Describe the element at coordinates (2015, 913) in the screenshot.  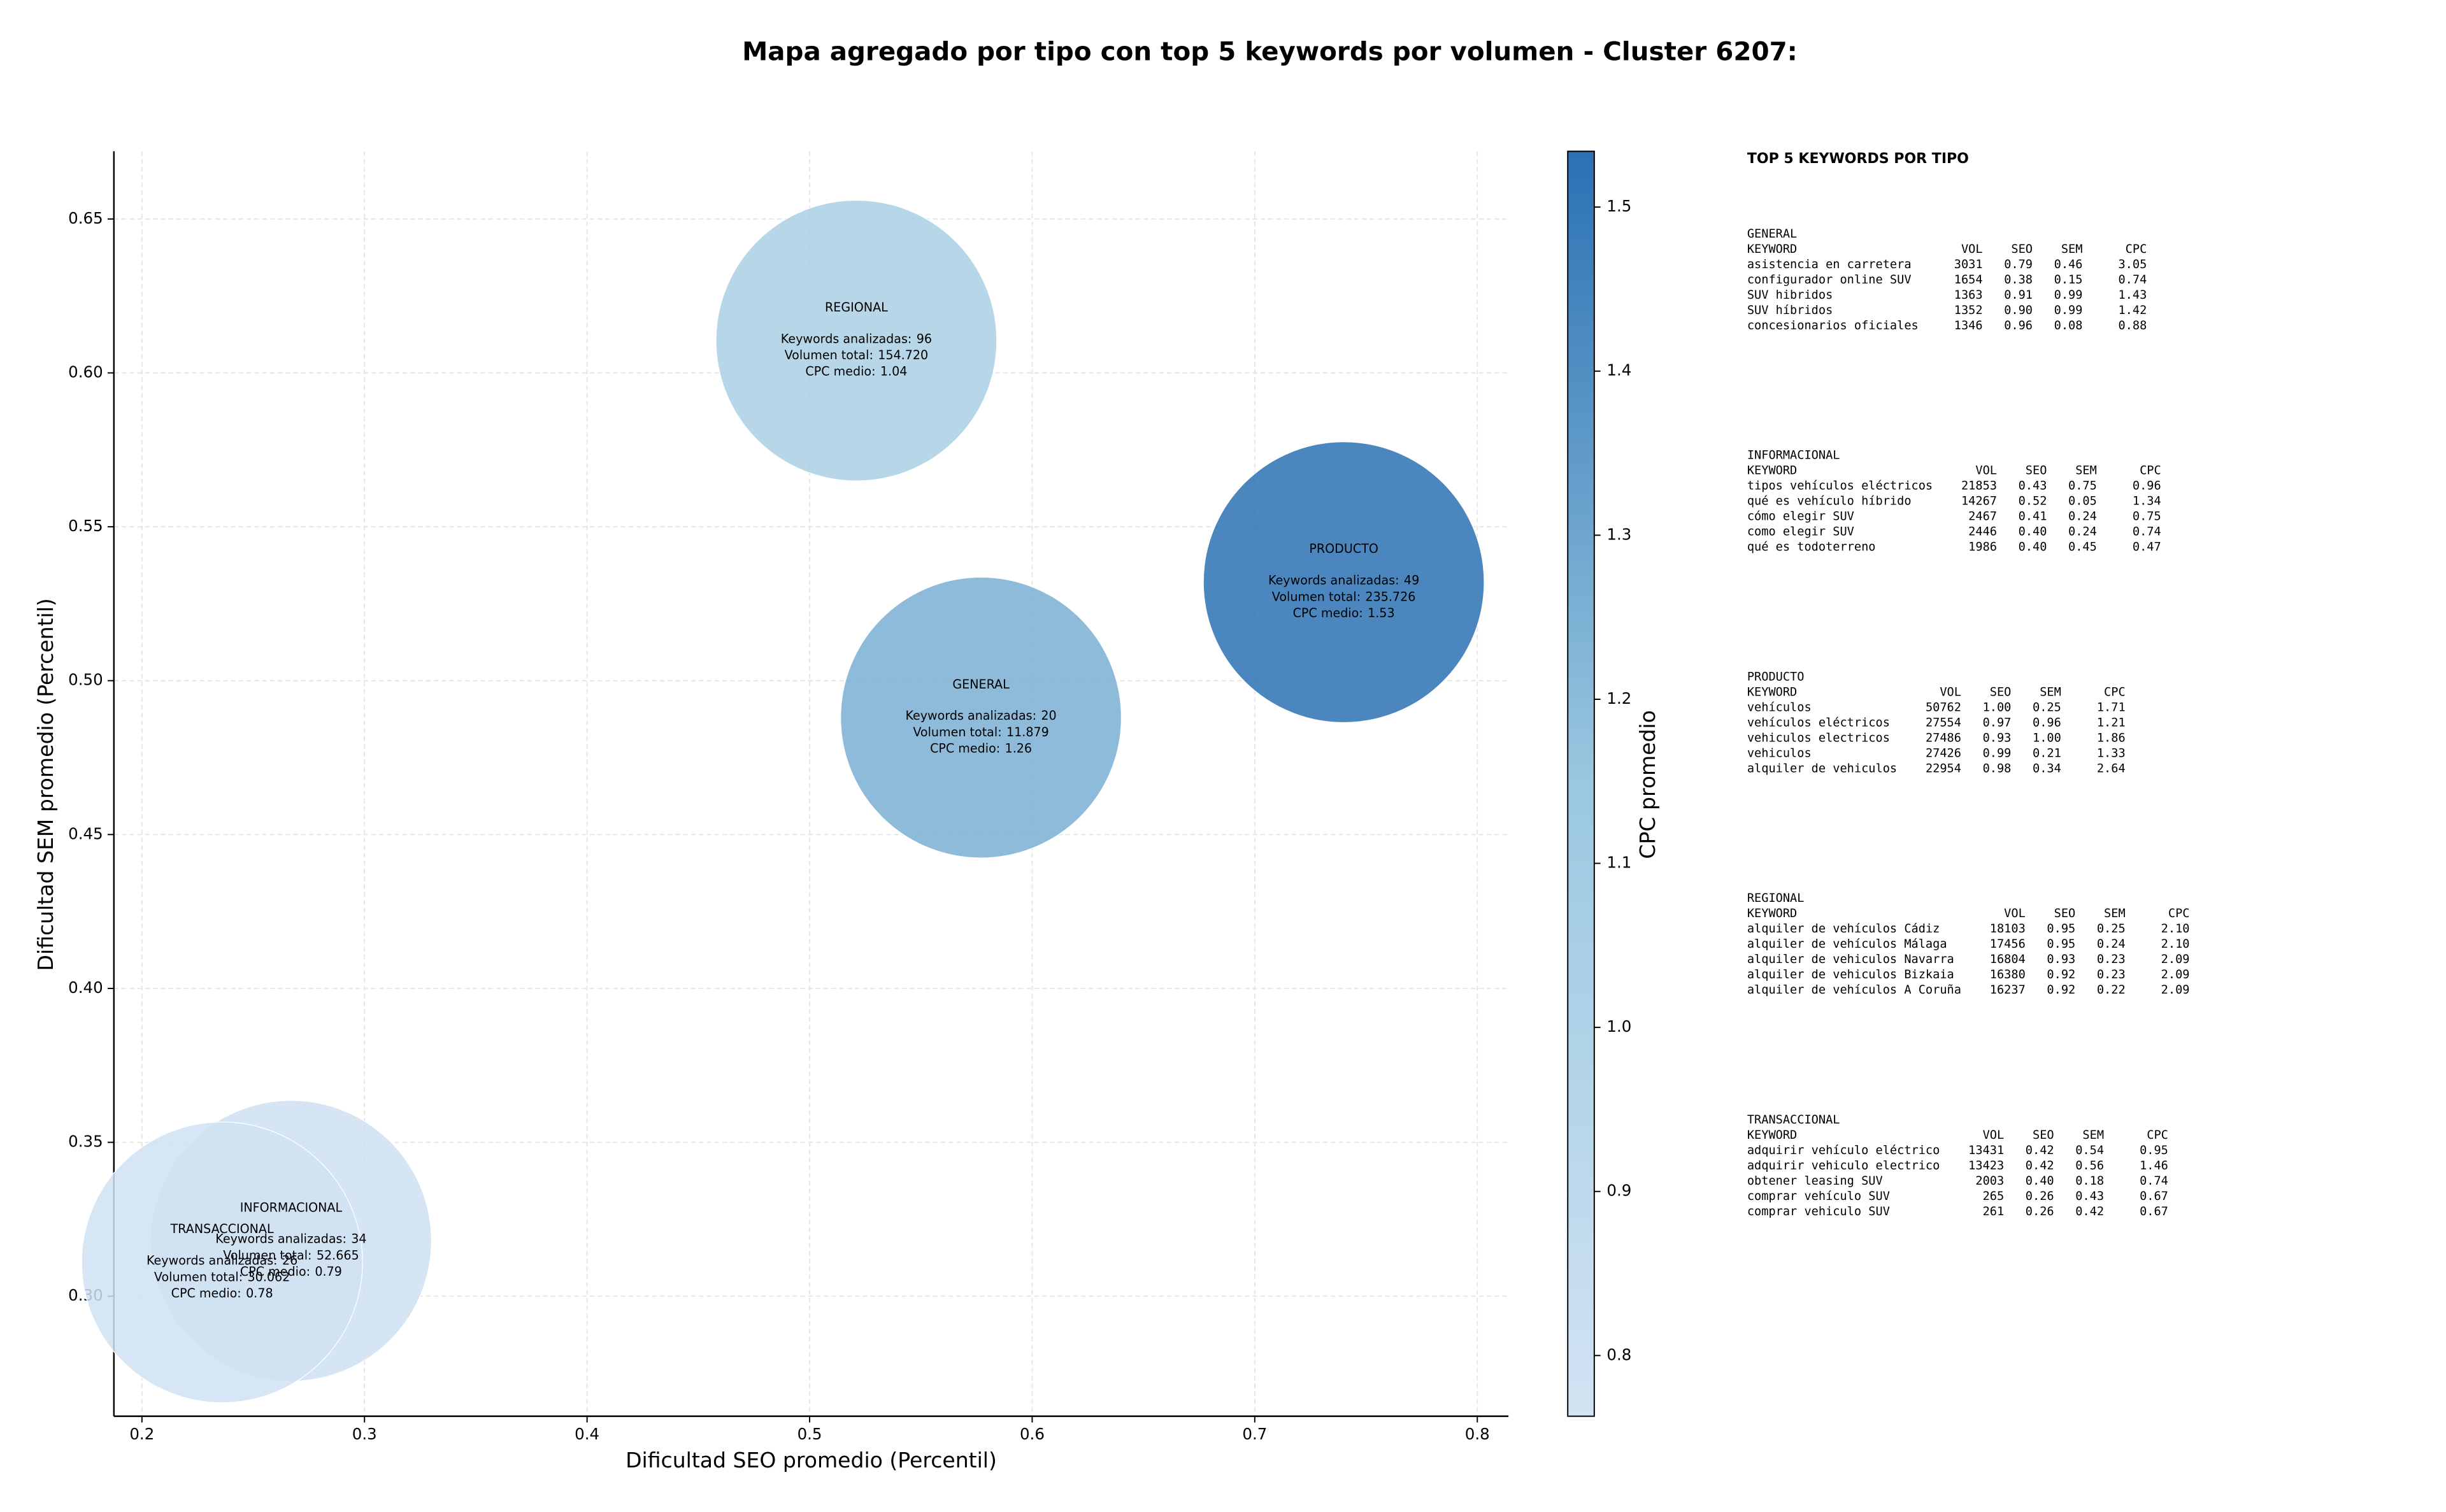
I see `table-header: VOL` at that location.